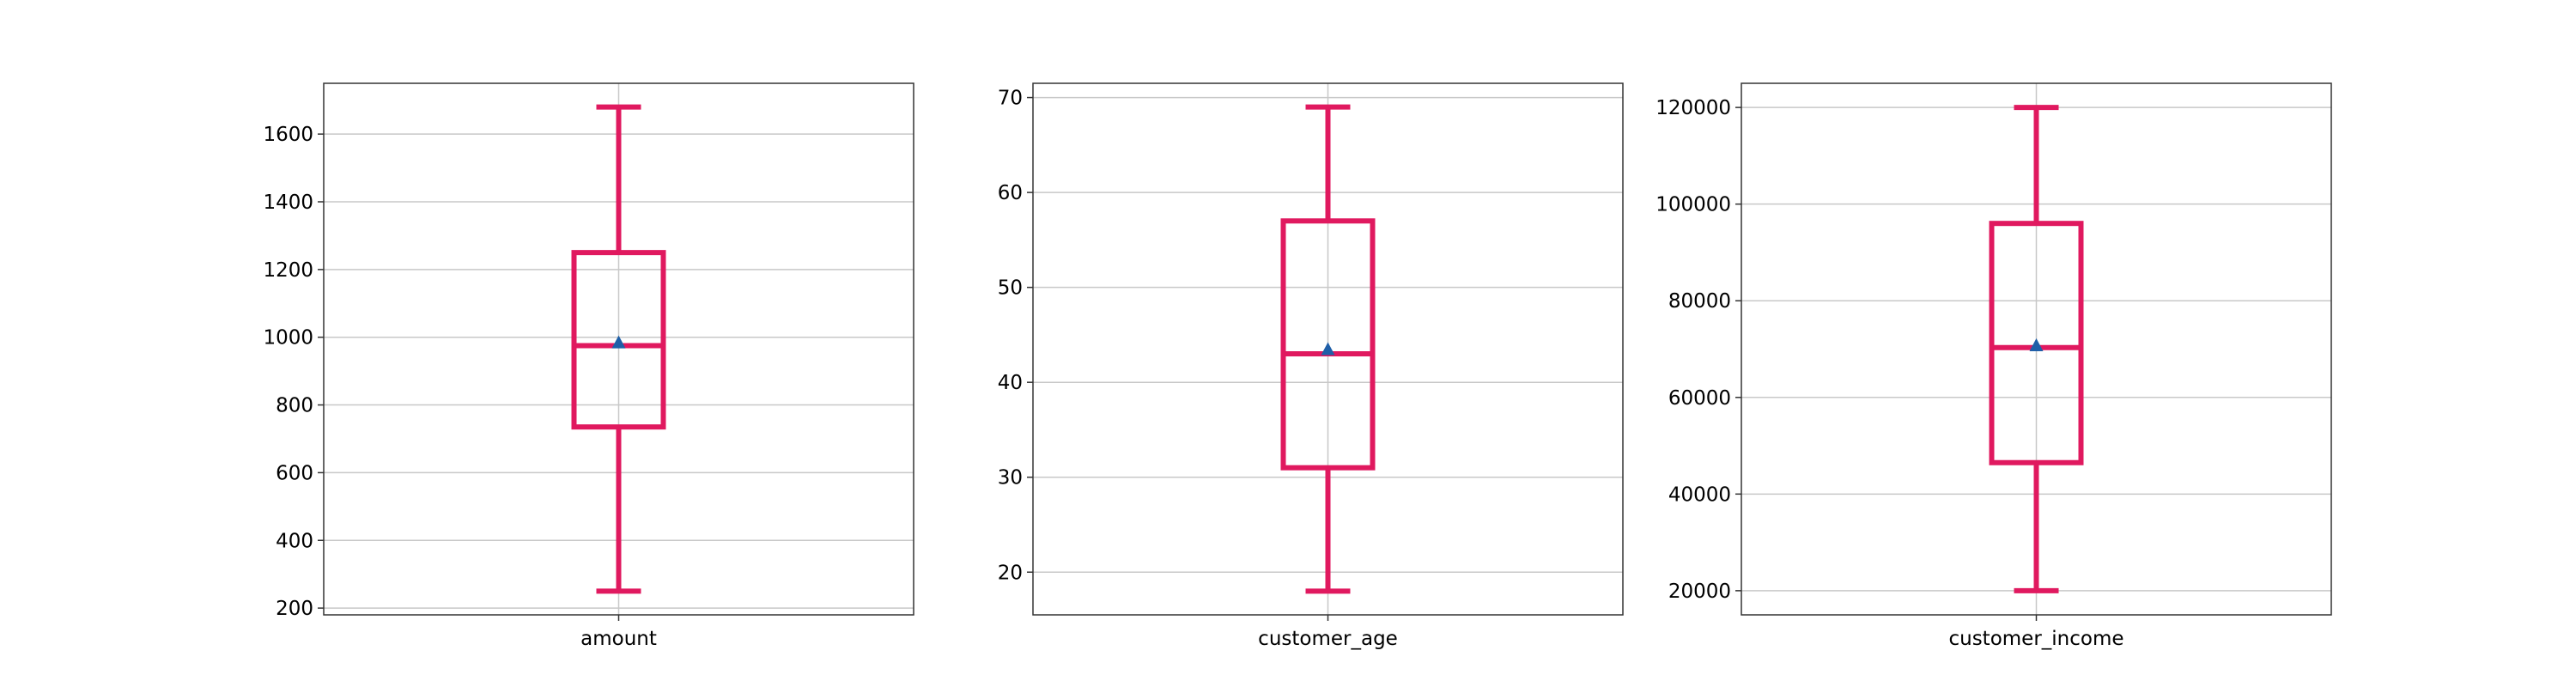  What do you see at coordinates (294, 473) in the screenshot?
I see `y-tick-label: 600` at bounding box center [294, 473].